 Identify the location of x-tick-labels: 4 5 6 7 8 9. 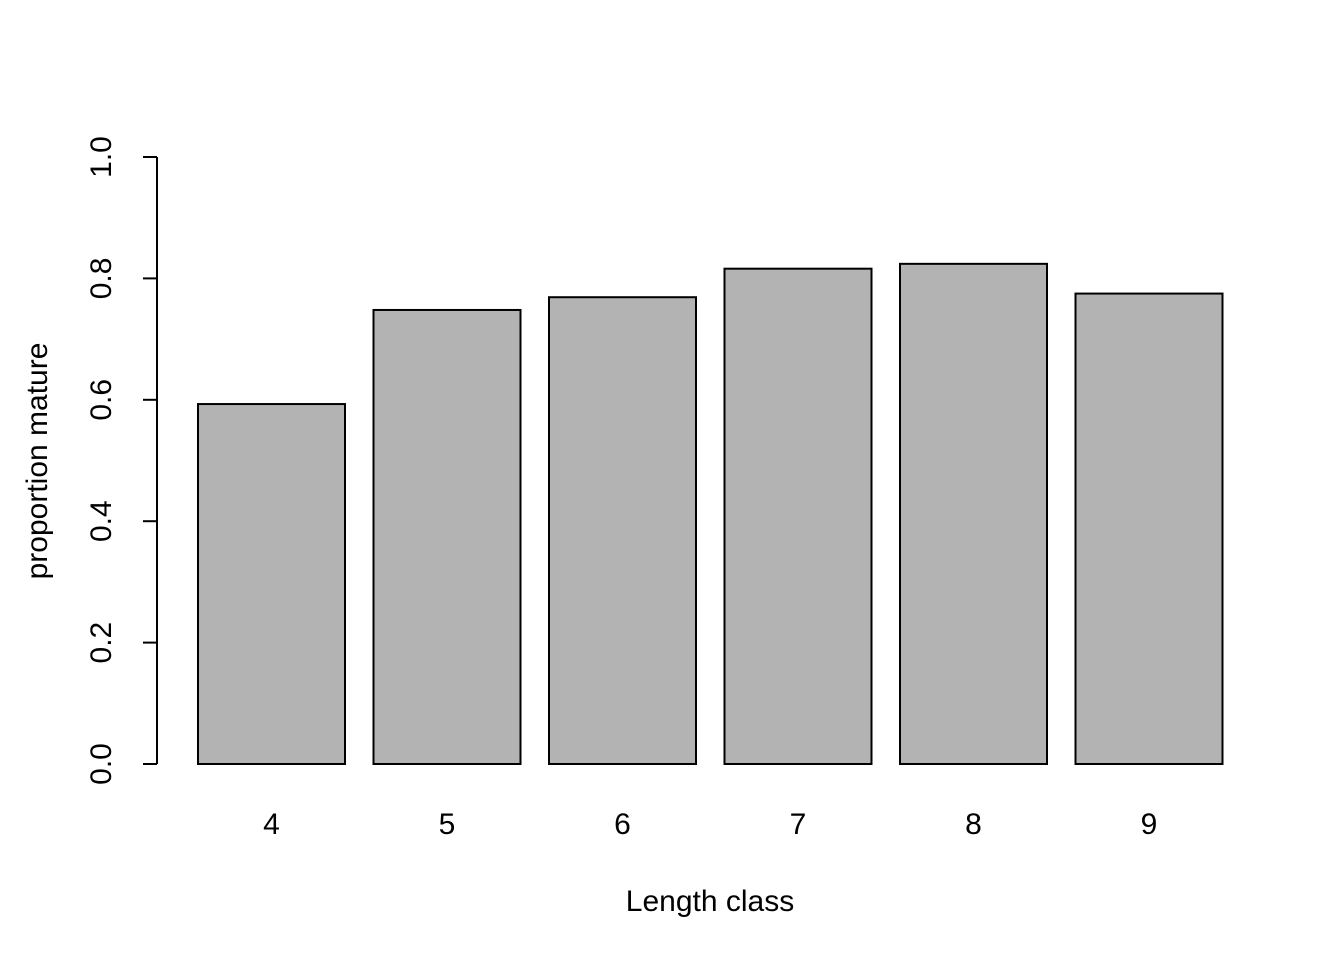
(710, 824).